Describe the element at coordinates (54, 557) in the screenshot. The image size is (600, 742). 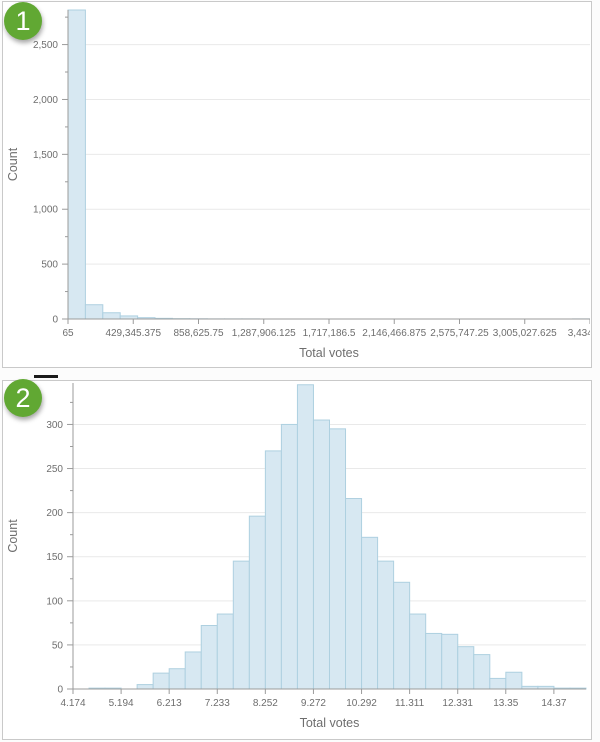
I see `y-tick-label: 150` at that location.